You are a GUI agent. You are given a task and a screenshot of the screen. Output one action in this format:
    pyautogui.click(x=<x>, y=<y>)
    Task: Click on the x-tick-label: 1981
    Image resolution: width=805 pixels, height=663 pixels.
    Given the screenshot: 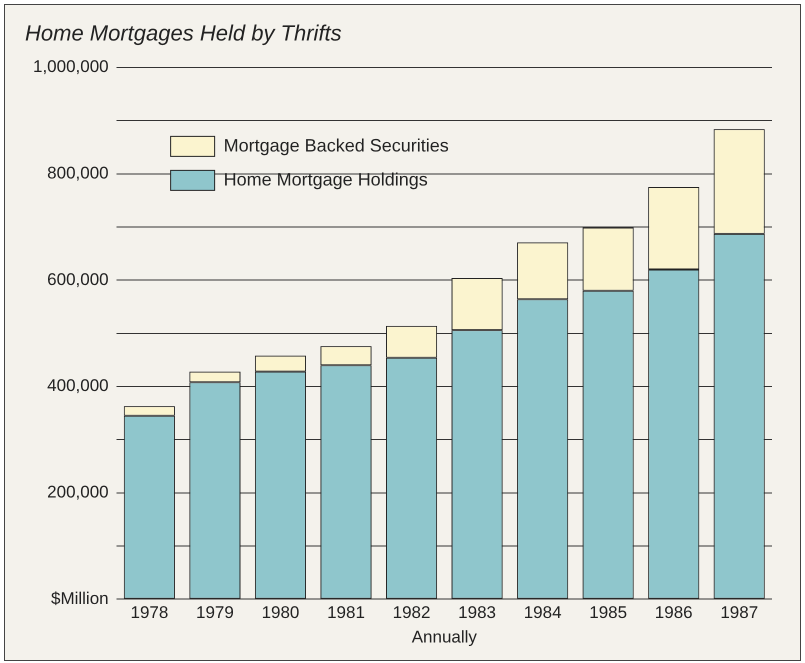 What is the action you would take?
    pyautogui.click(x=346, y=612)
    